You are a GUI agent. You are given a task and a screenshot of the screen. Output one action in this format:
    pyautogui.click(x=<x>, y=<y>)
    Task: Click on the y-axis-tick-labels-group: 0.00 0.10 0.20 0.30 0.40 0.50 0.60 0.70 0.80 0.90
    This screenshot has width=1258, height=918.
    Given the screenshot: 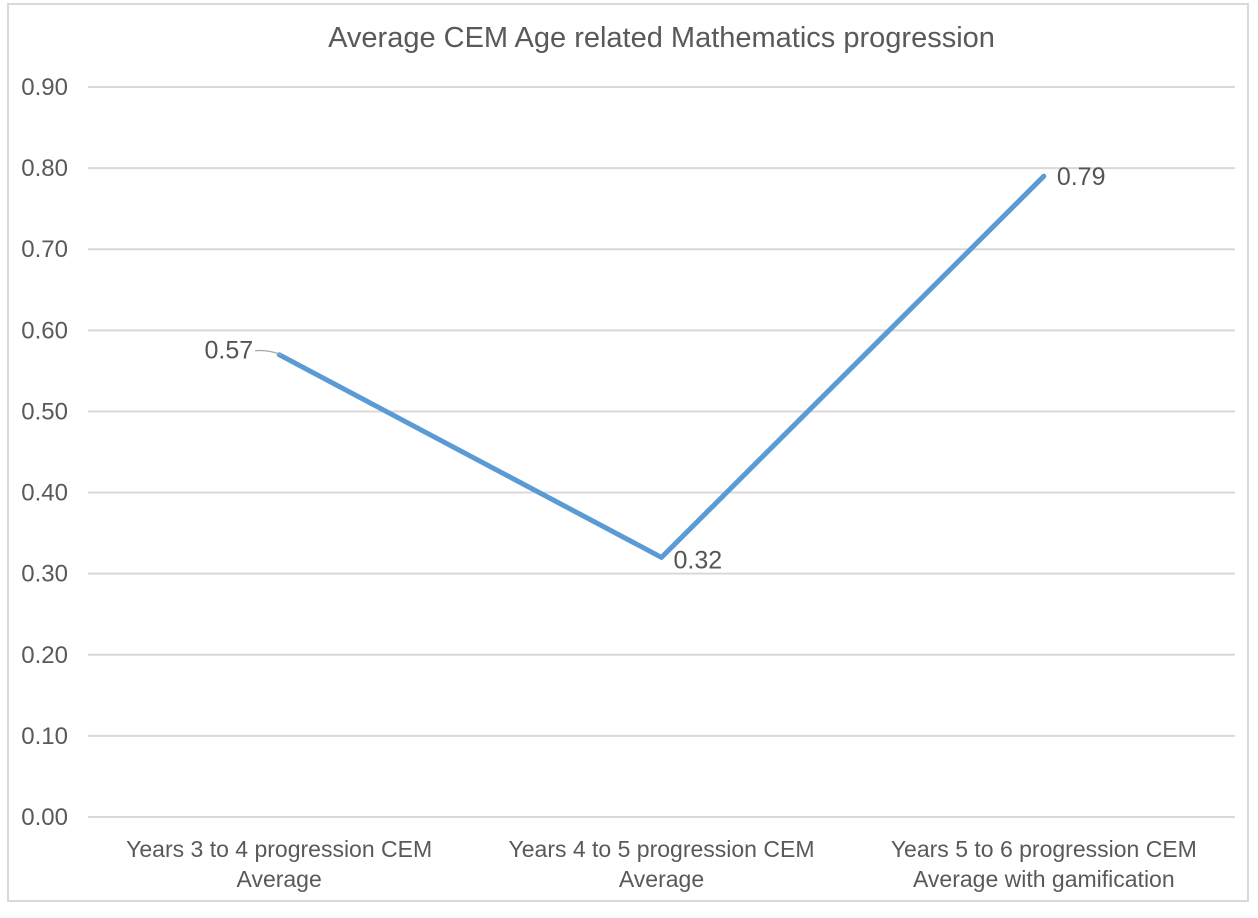 What is the action you would take?
    pyautogui.click(x=44, y=452)
    